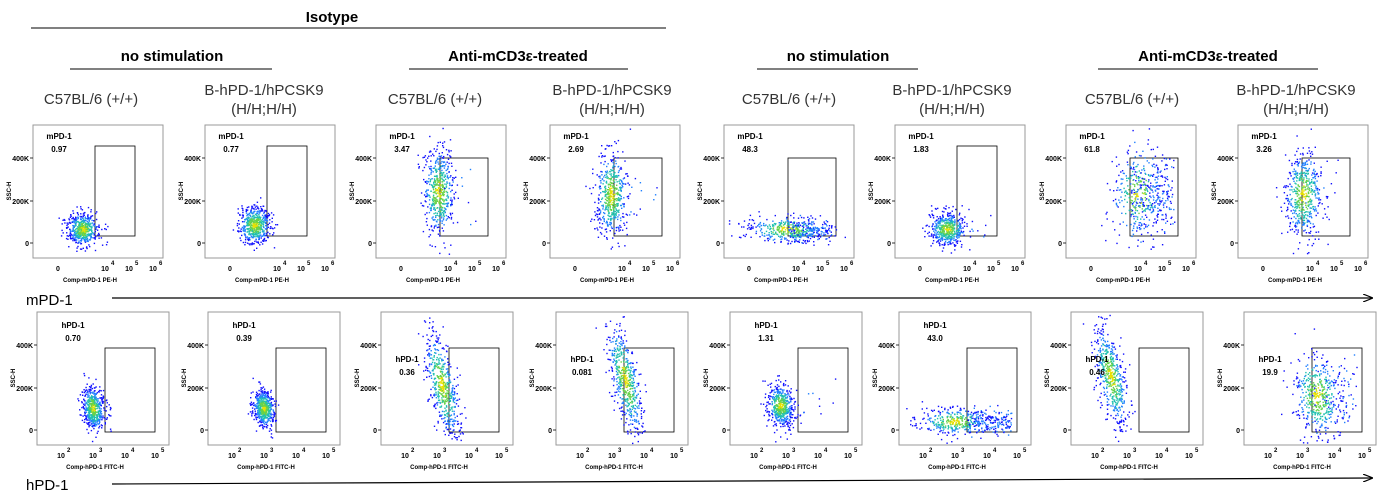 Image resolution: width=1384 pixels, height=497 pixels. I want to click on plot-frame, so click(103, 378).